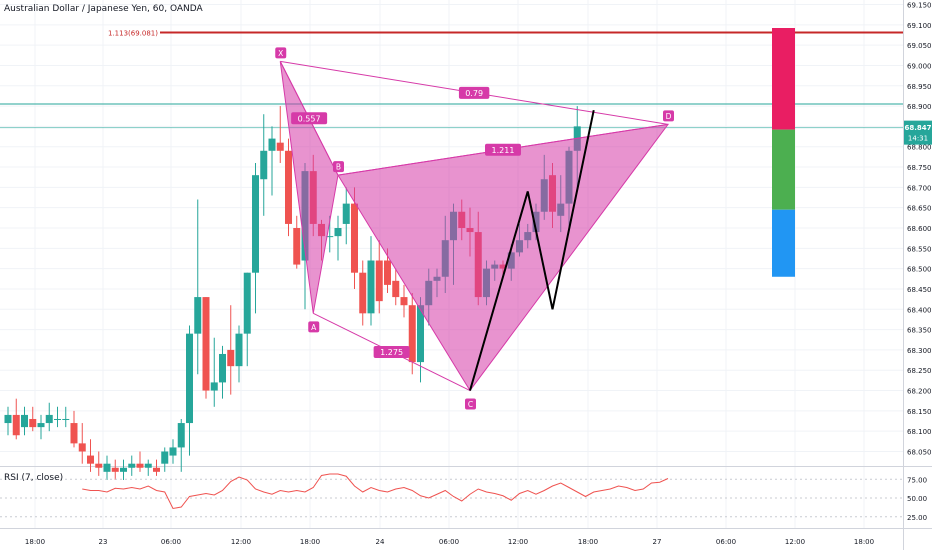 This screenshot has width=932, height=554. Describe the element at coordinates (34, 478) in the screenshot. I see `rsi-title: RSI (7, close)` at that location.